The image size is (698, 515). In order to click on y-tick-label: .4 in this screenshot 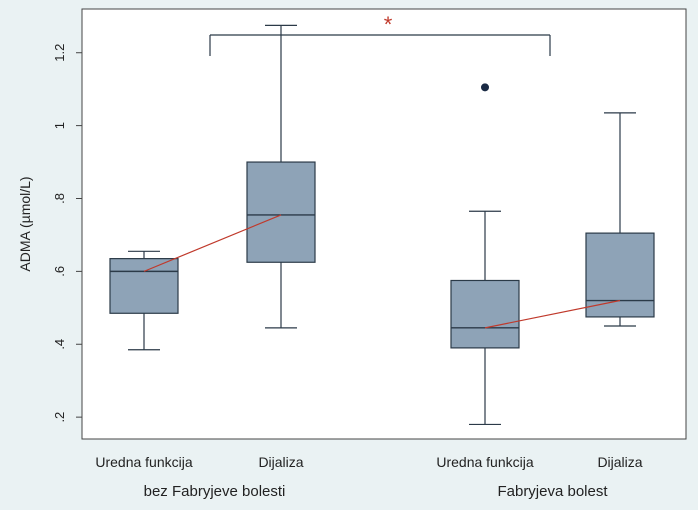, I will do `click(59, 344)`.